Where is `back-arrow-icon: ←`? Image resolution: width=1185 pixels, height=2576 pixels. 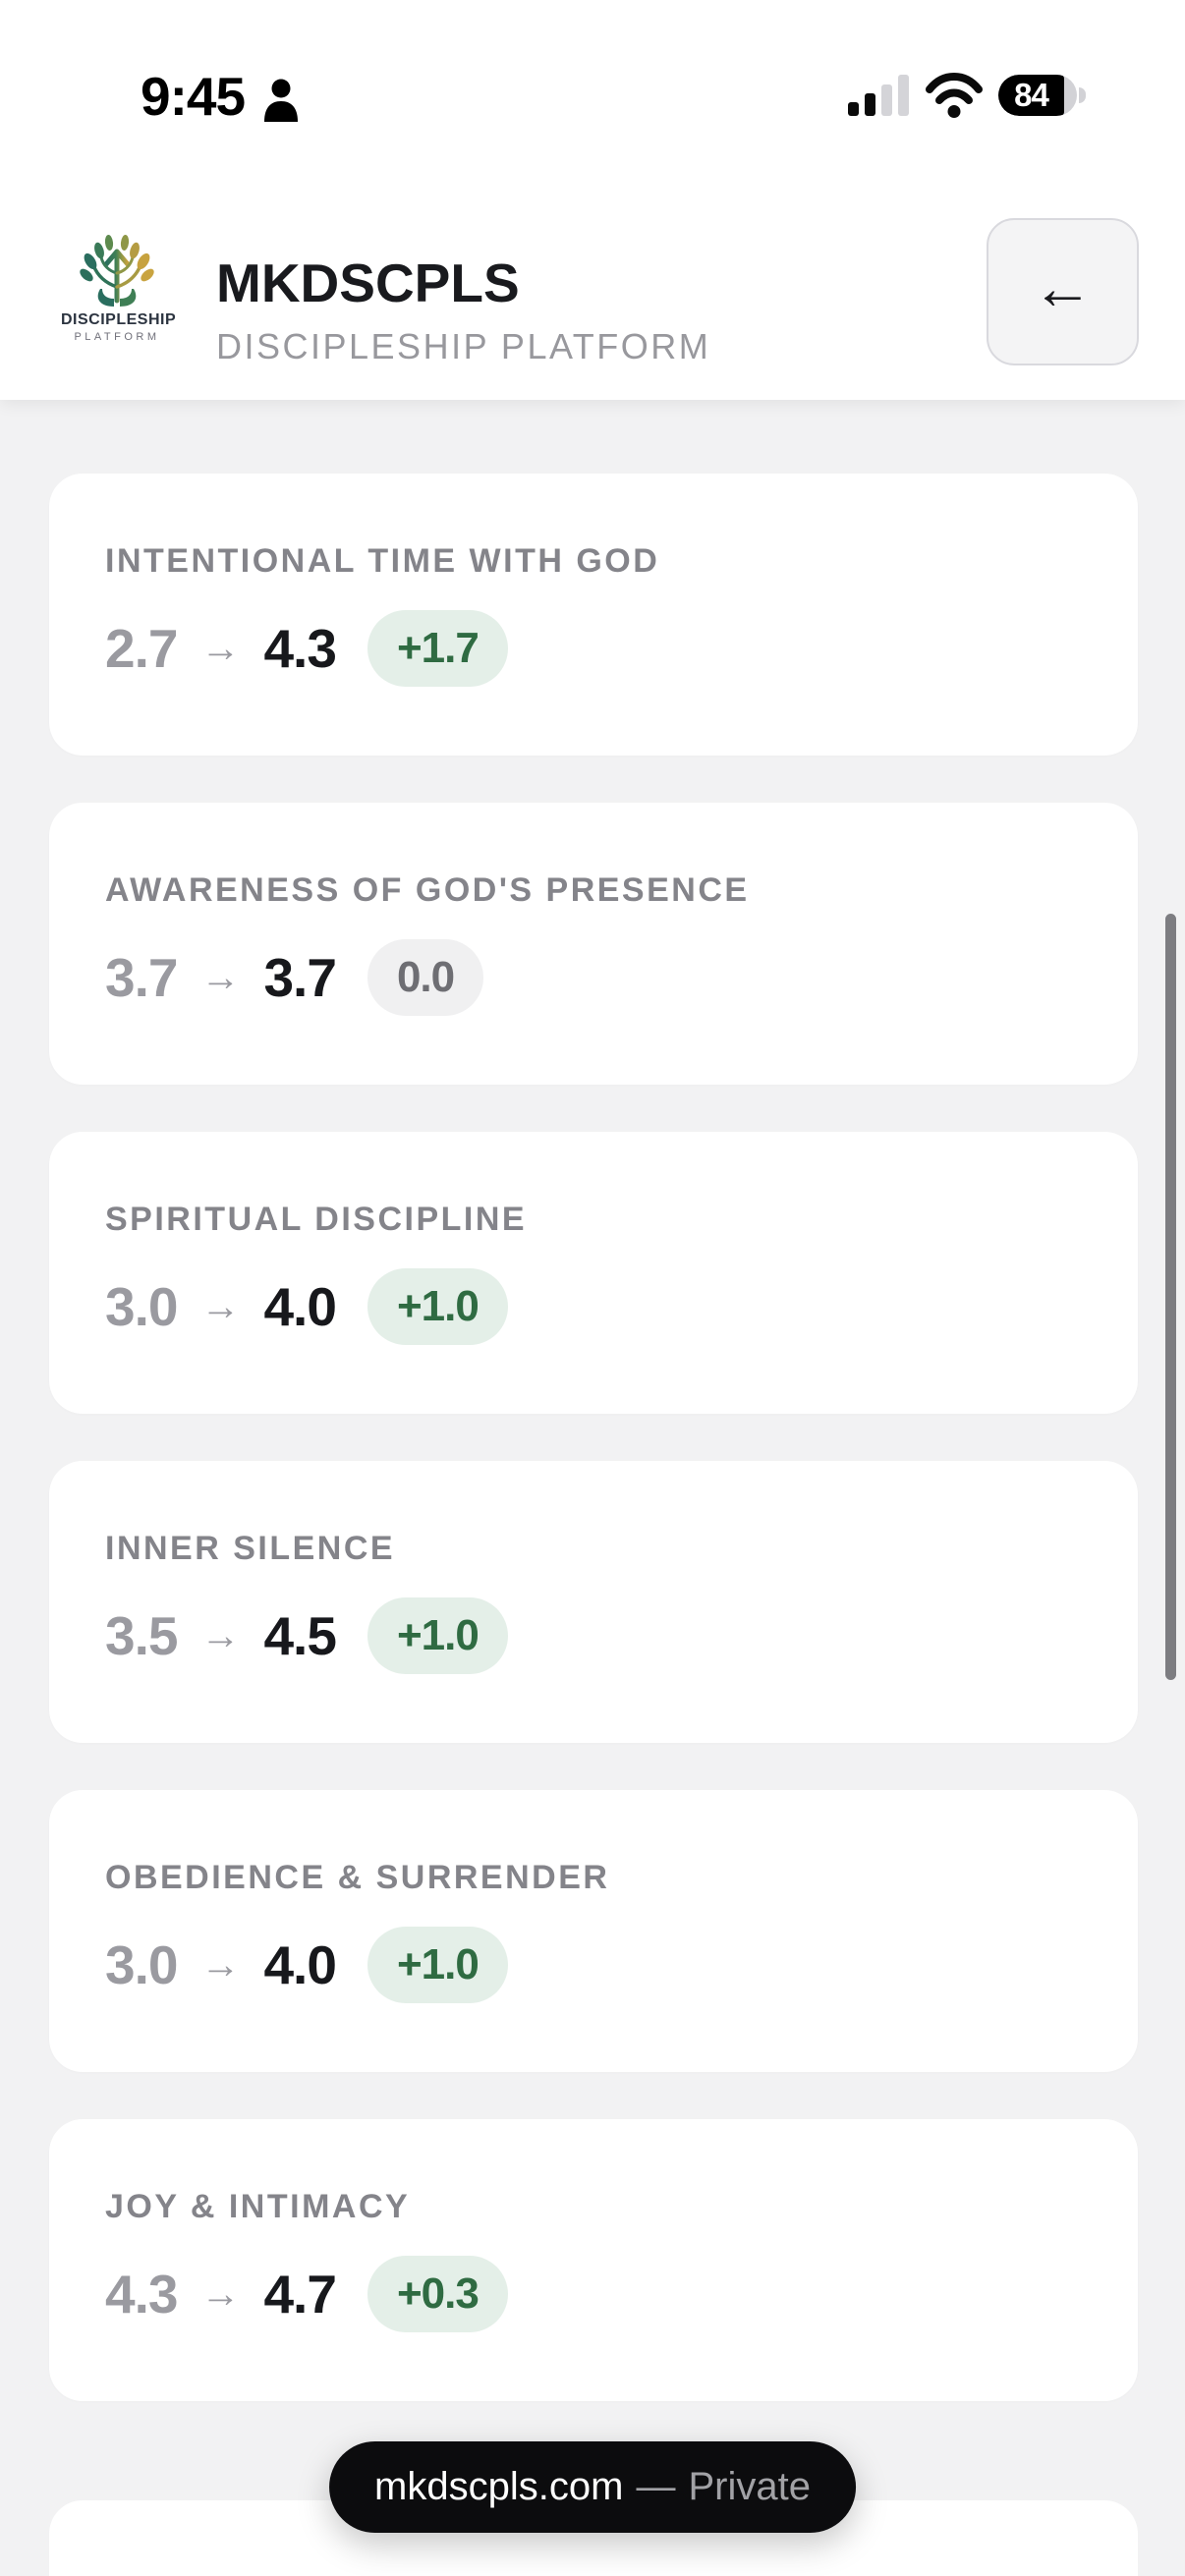 back-arrow-icon: ← is located at coordinates (1063, 288).